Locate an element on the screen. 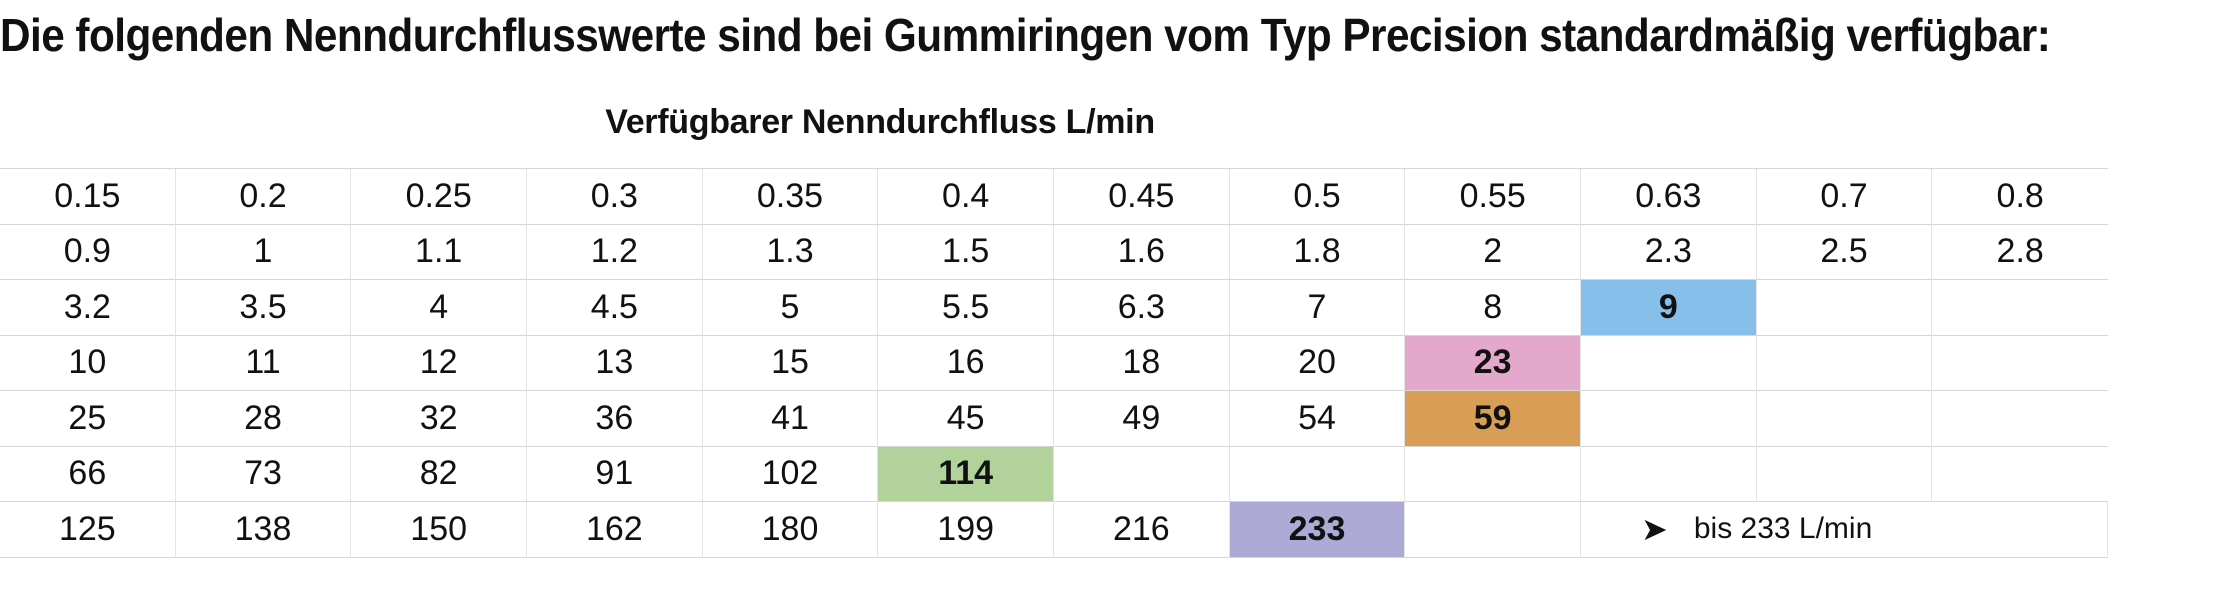 The width and height of the screenshot is (2214, 598). table-cell: 0.3 is located at coordinates (615, 197).